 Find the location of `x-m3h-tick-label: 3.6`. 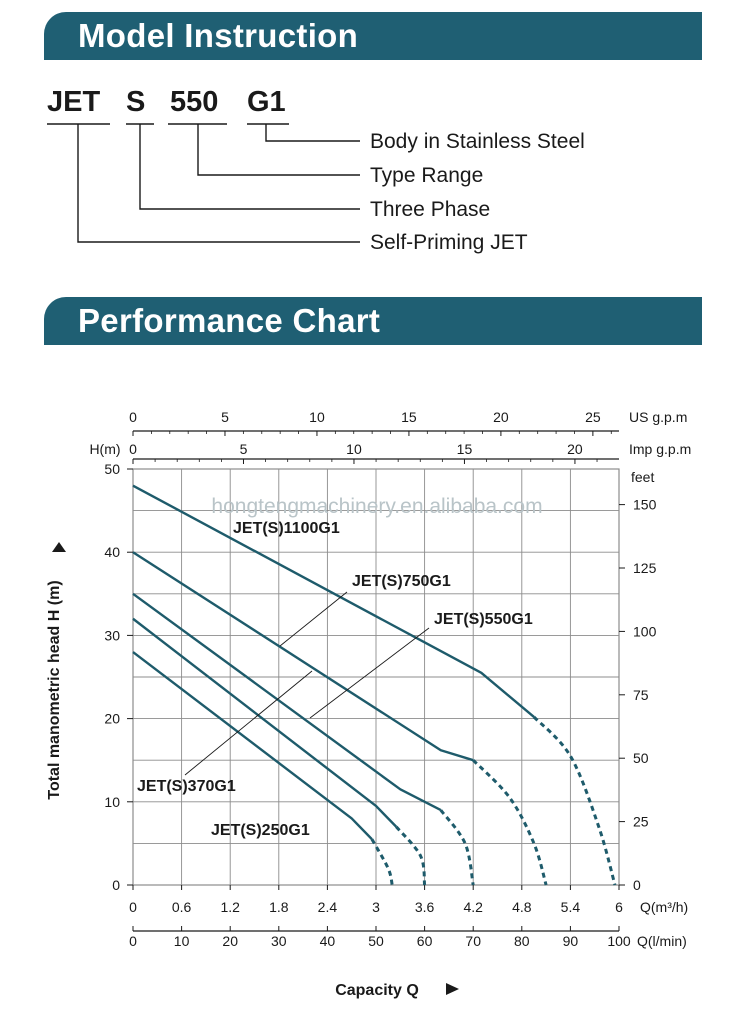

x-m3h-tick-label: 3.6 is located at coordinates (425, 907).